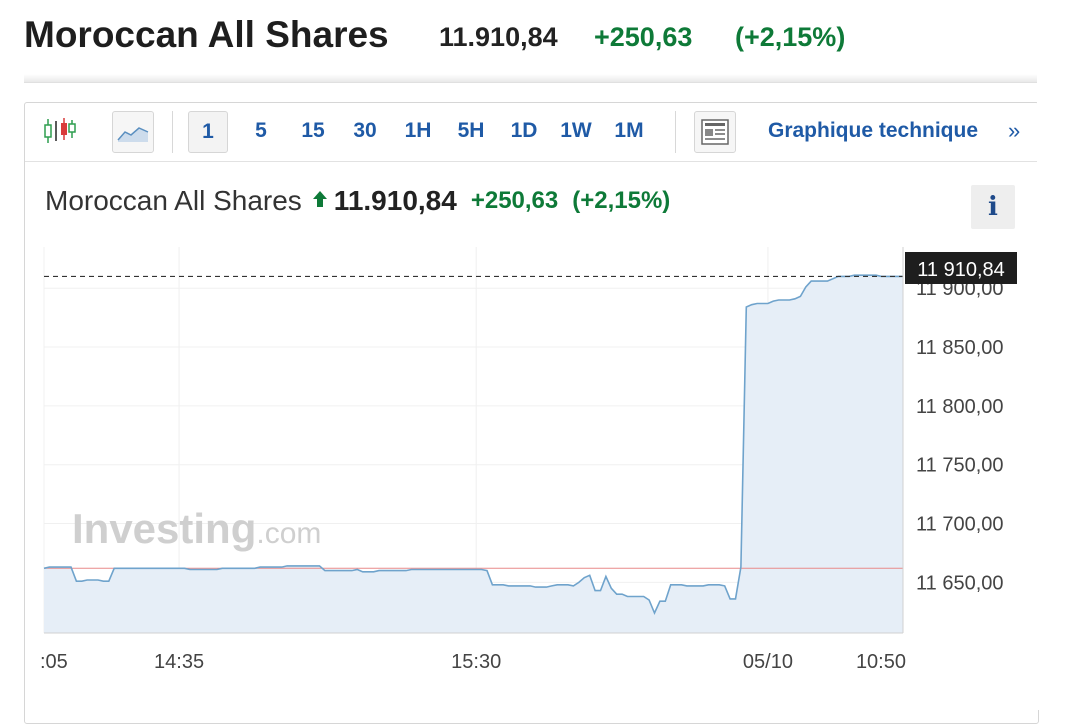 The width and height of the screenshot is (1077, 724). What do you see at coordinates (196, 528) in the screenshot?
I see `investing-watermark: Investing.com` at bounding box center [196, 528].